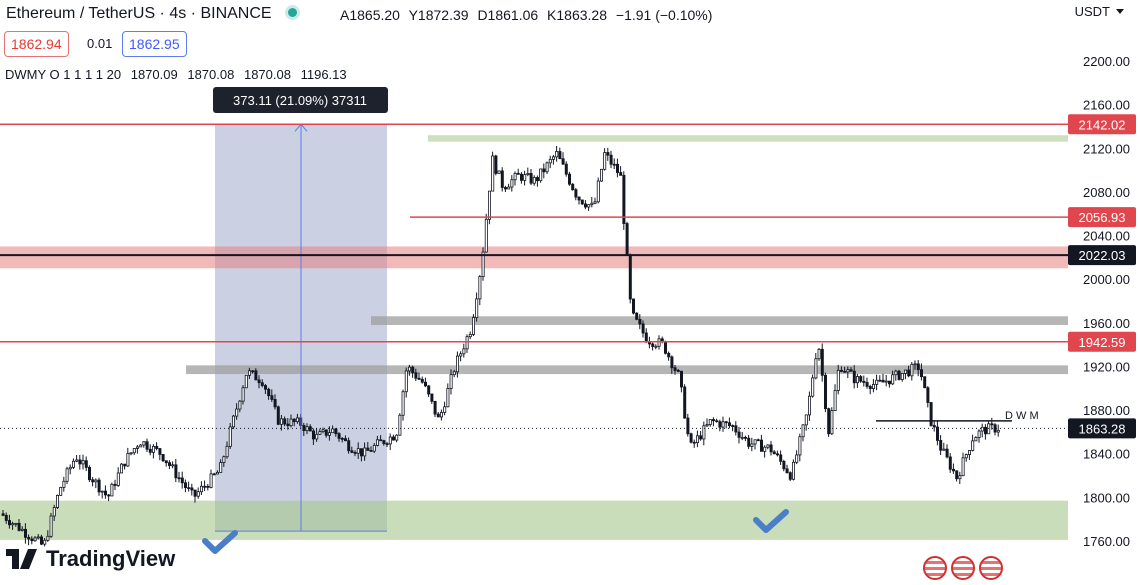 This screenshot has height=585, width=1140. Describe the element at coordinates (1022, 416) in the screenshot. I see `dwm-label: D W M` at that location.